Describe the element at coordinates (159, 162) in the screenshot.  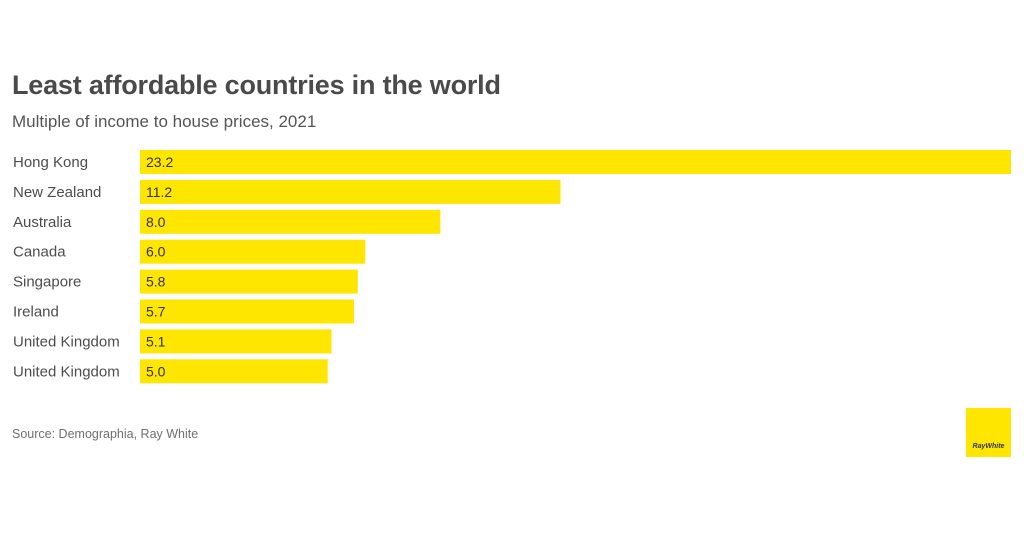
I see `value-label: 23.2` at that location.